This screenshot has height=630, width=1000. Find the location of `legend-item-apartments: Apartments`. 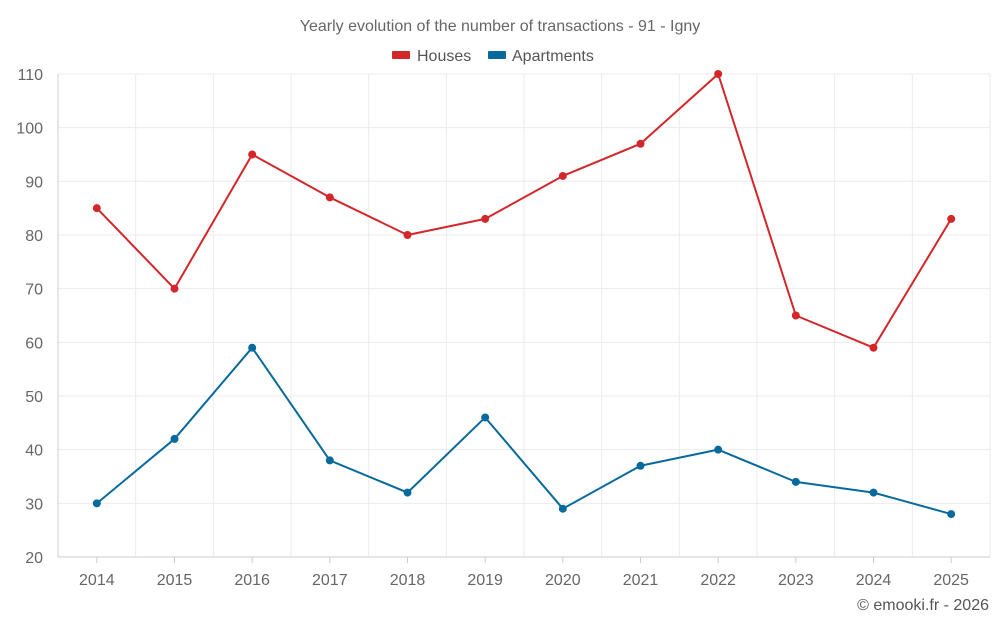

legend-item-apartments: Apartments is located at coordinates (541, 56).